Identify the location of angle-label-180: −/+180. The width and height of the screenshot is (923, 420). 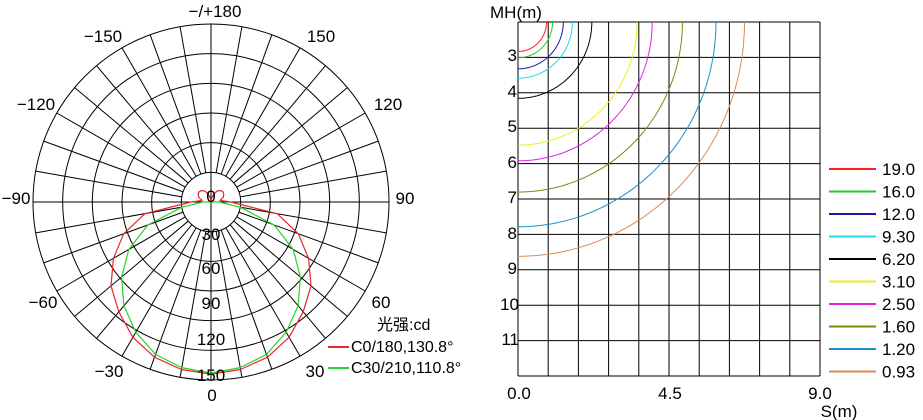
(215, 11).